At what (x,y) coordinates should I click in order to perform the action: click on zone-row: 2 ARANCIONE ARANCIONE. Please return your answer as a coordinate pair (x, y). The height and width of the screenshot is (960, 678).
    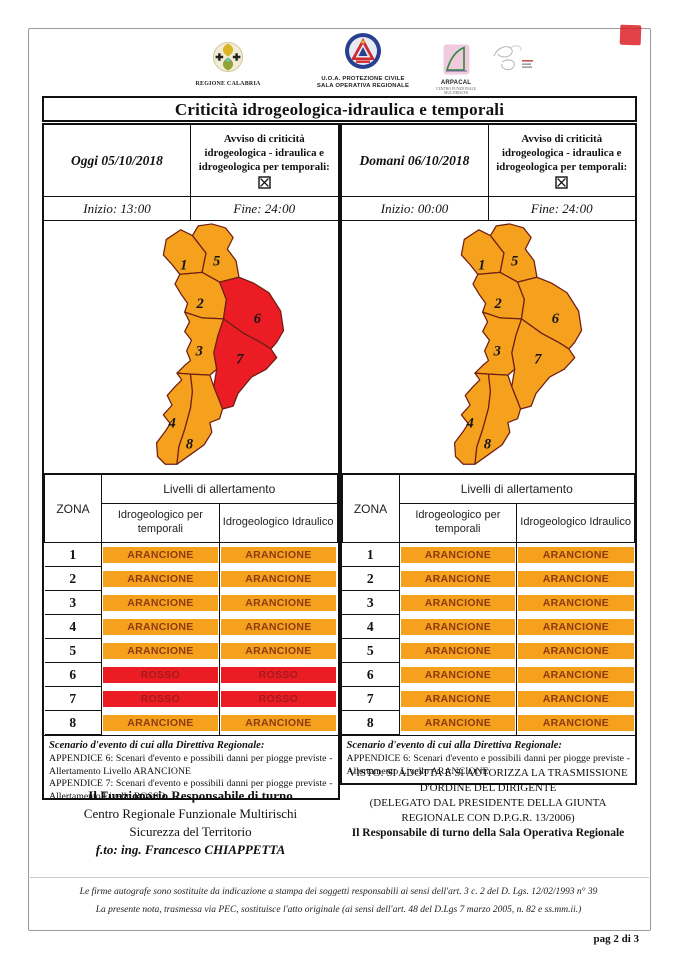
    Looking at the image, I should click on (488, 578).